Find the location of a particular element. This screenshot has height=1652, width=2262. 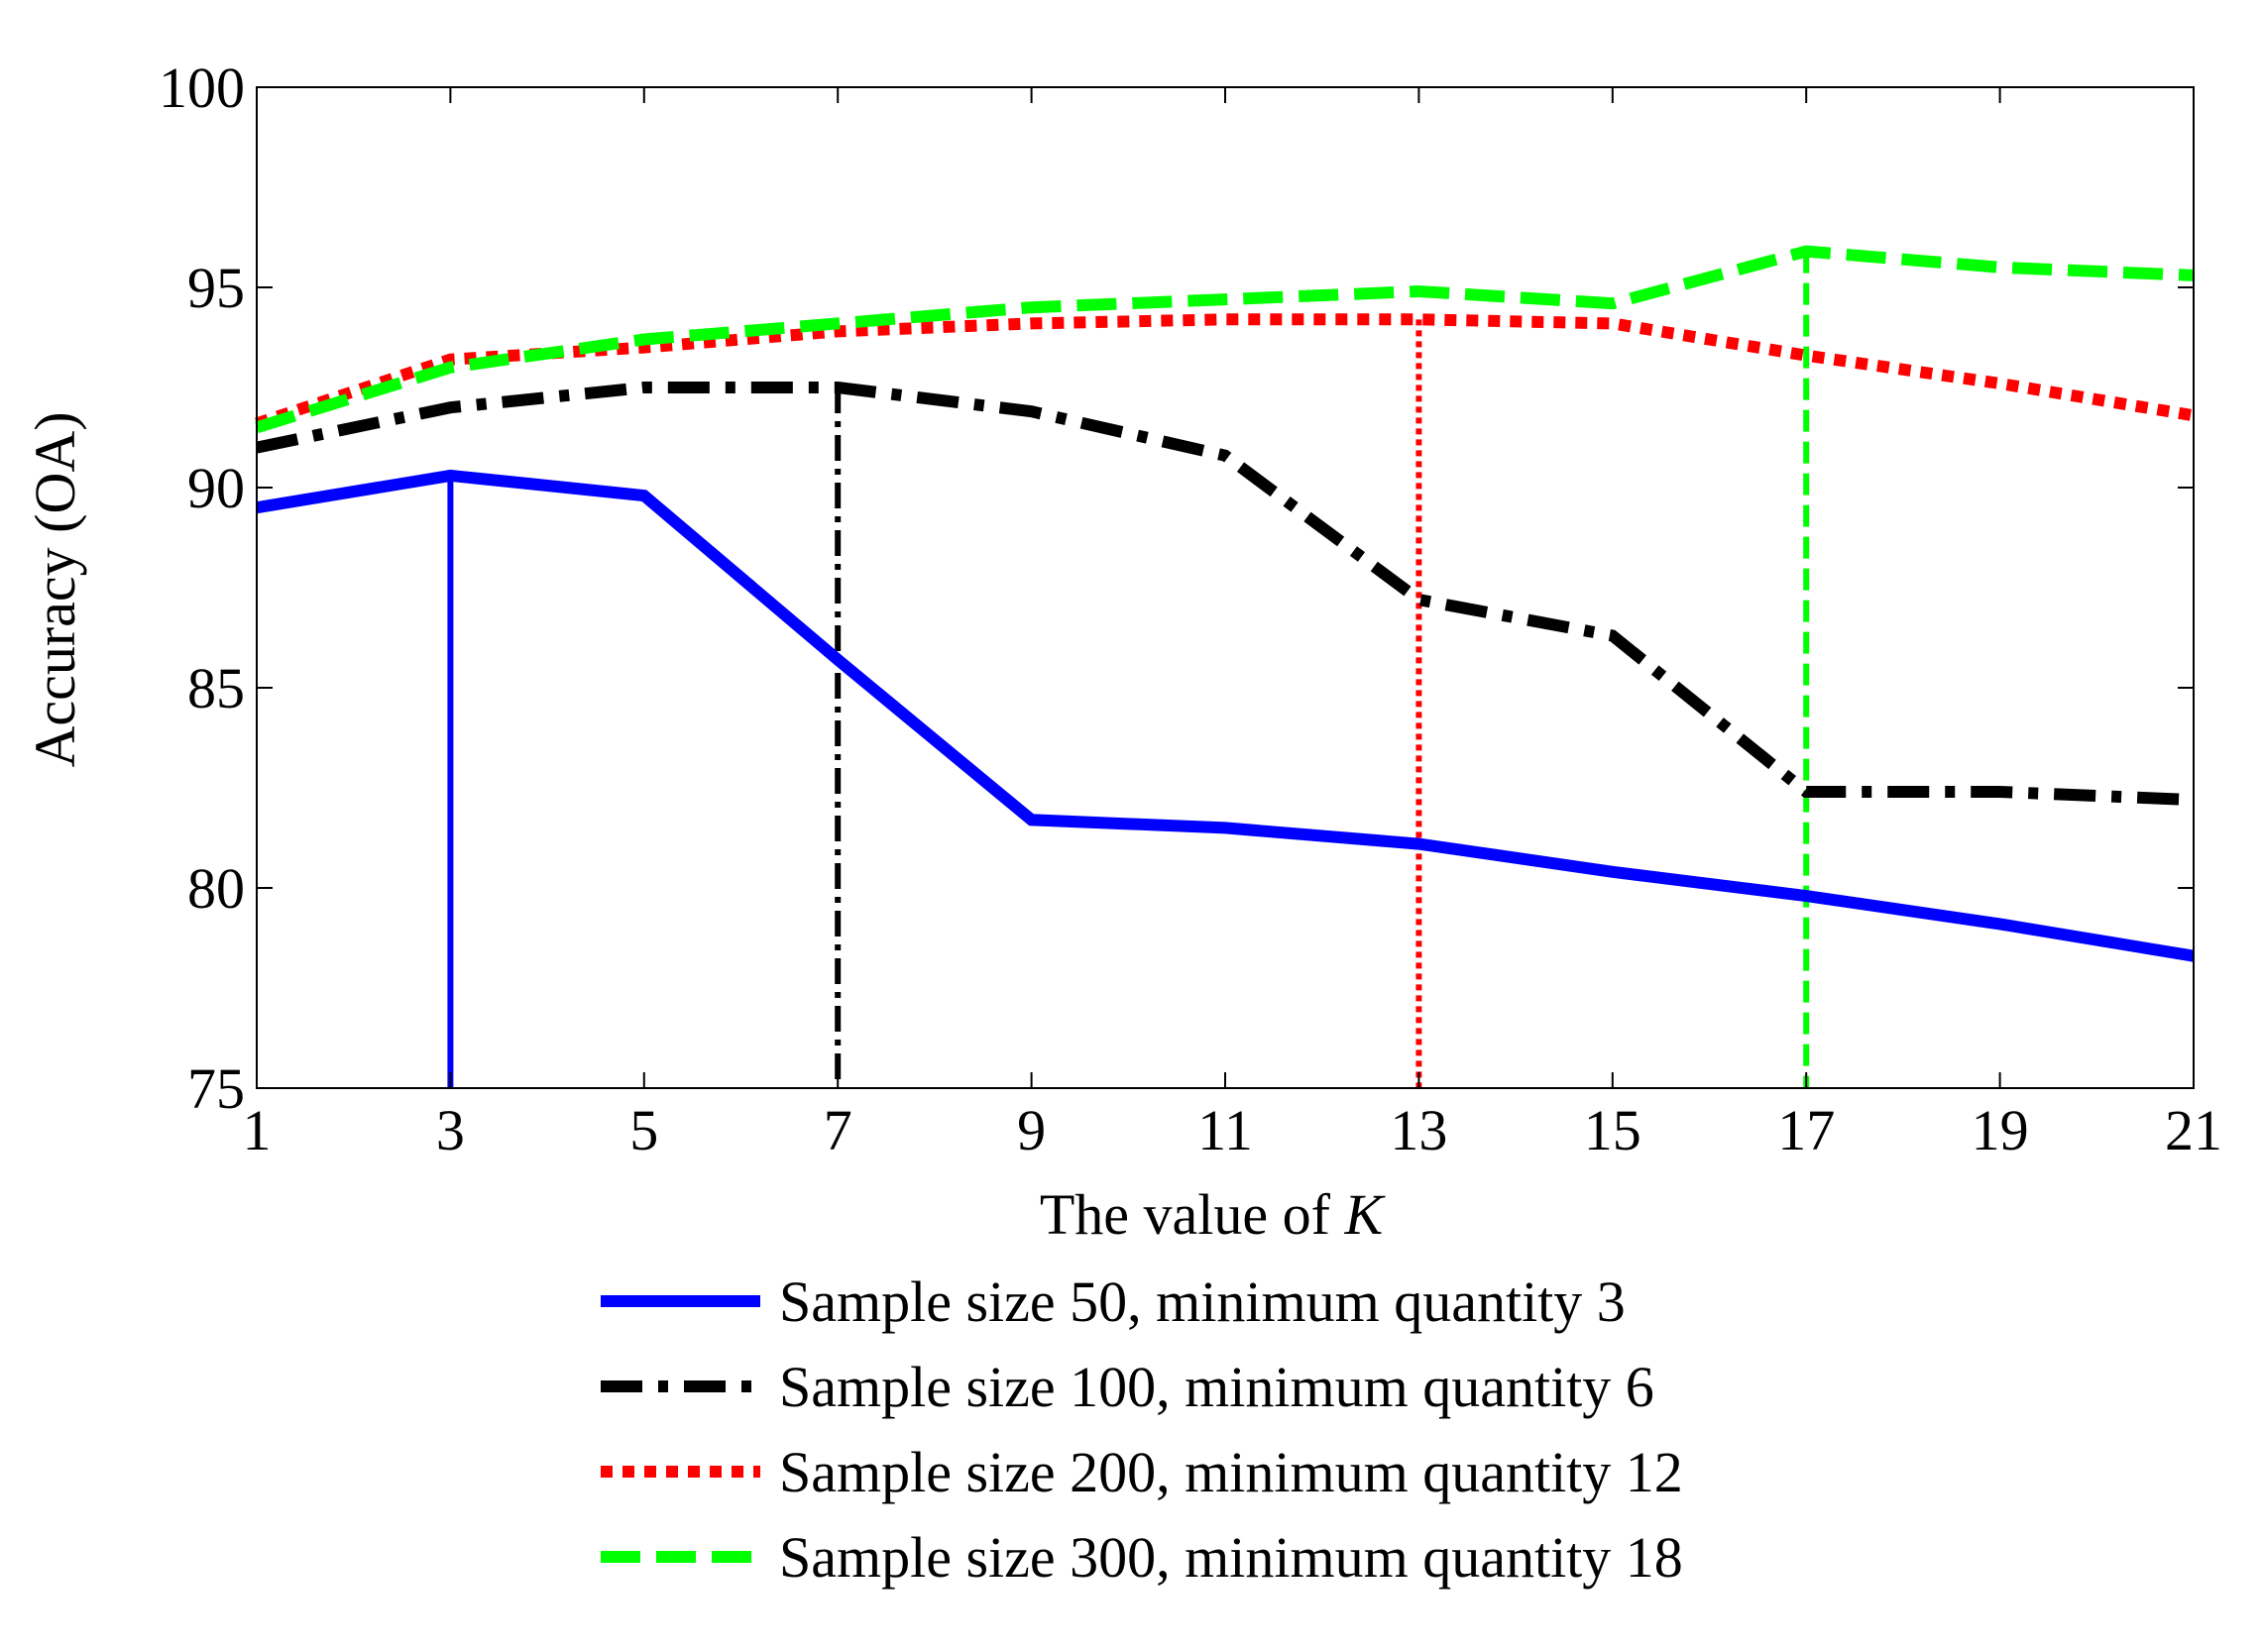

x-tick-label: 11 is located at coordinates (1225, 1130).